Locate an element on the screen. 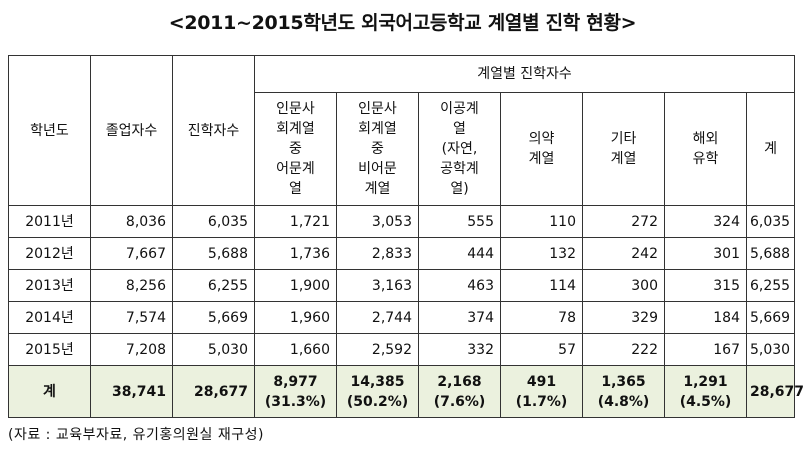 This screenshot has width=805, height=458. total-value: 2,168 is located at coordinates (459, 381).